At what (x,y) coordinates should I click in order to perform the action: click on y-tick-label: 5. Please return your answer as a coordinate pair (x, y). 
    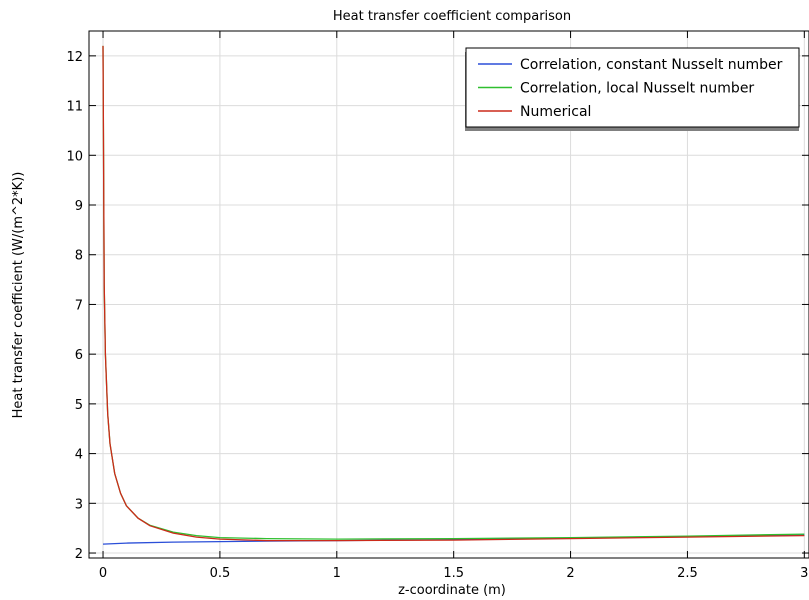
    Looking at the image, I should click on (79, 405).